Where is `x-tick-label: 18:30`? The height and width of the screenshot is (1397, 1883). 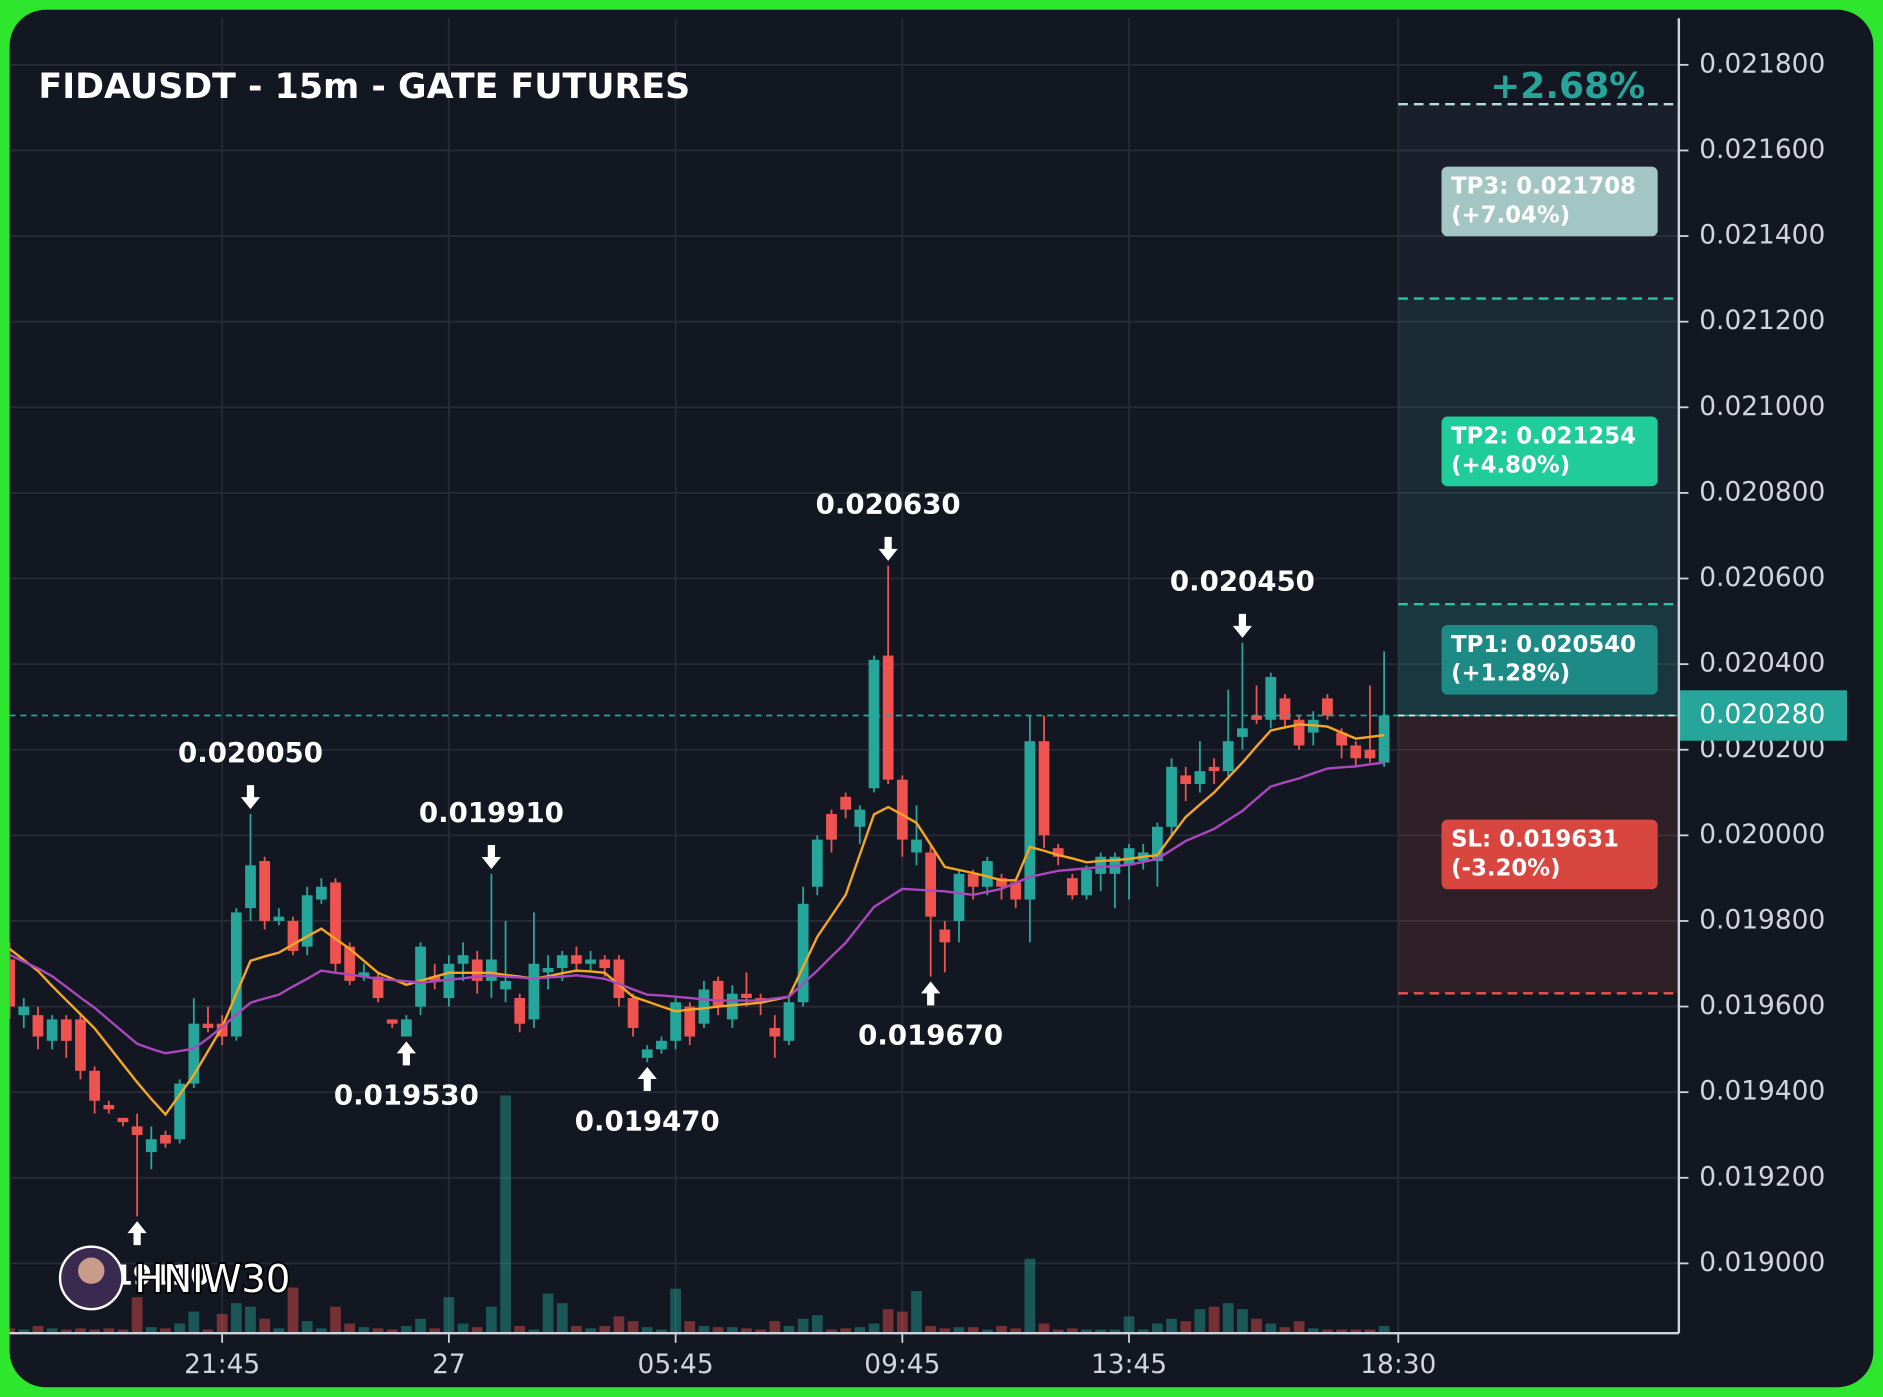 x-tick-label: 18:30 is located at coordinates (1398, 1364).